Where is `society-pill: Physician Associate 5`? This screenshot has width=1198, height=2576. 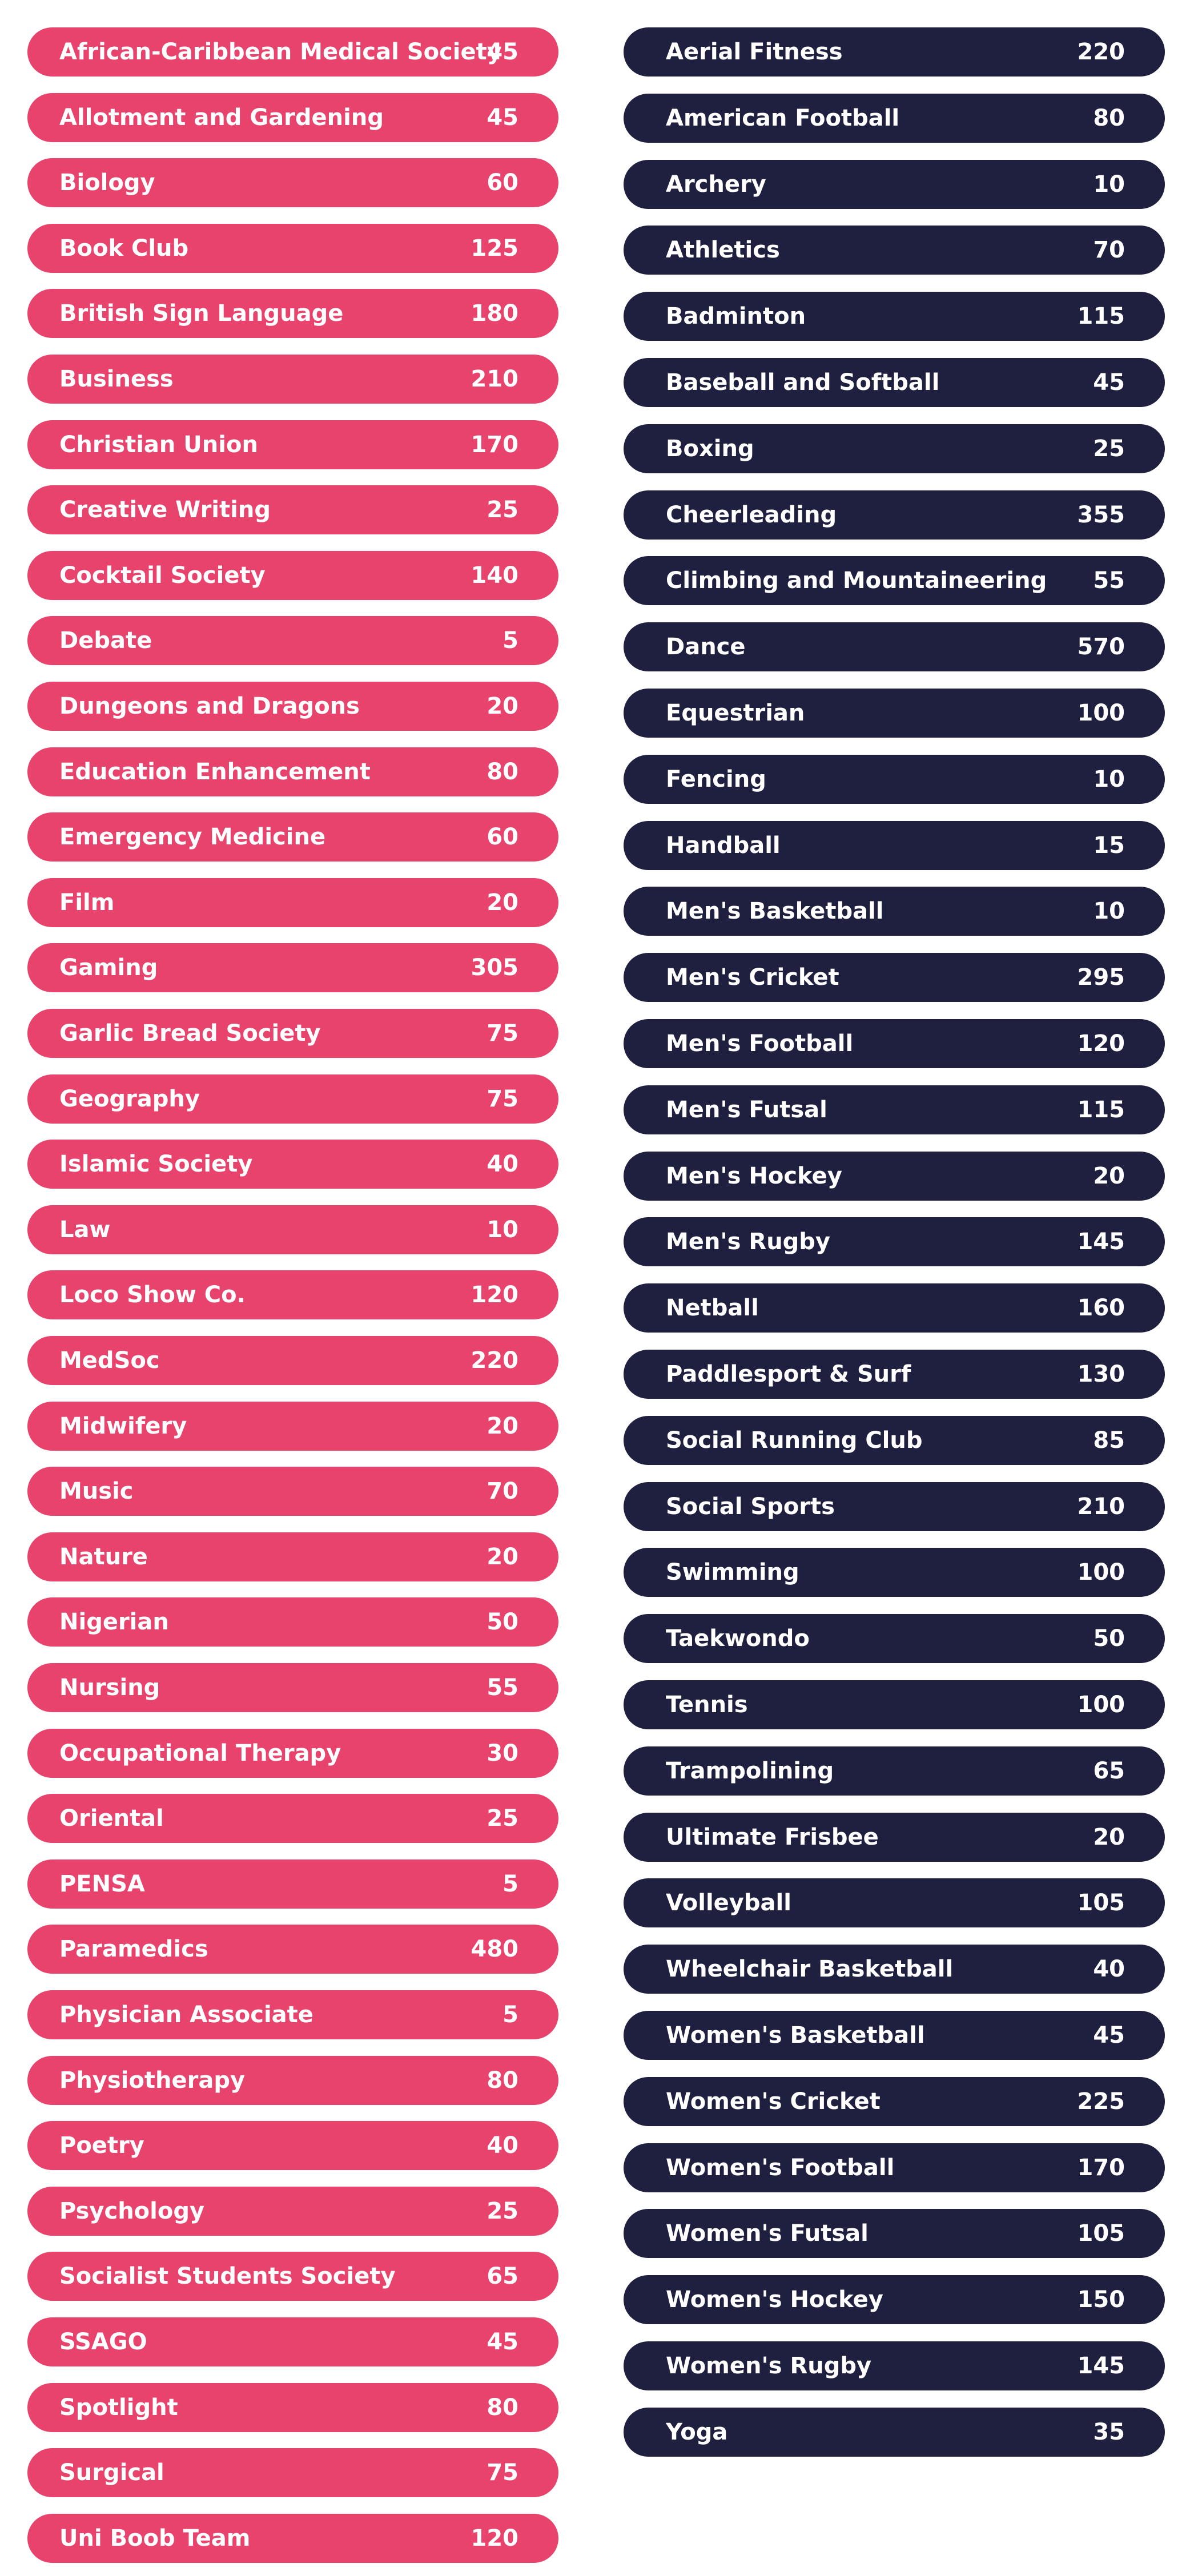
society-pill: Physician Associate 5 is located at coordinates (293, 2014).